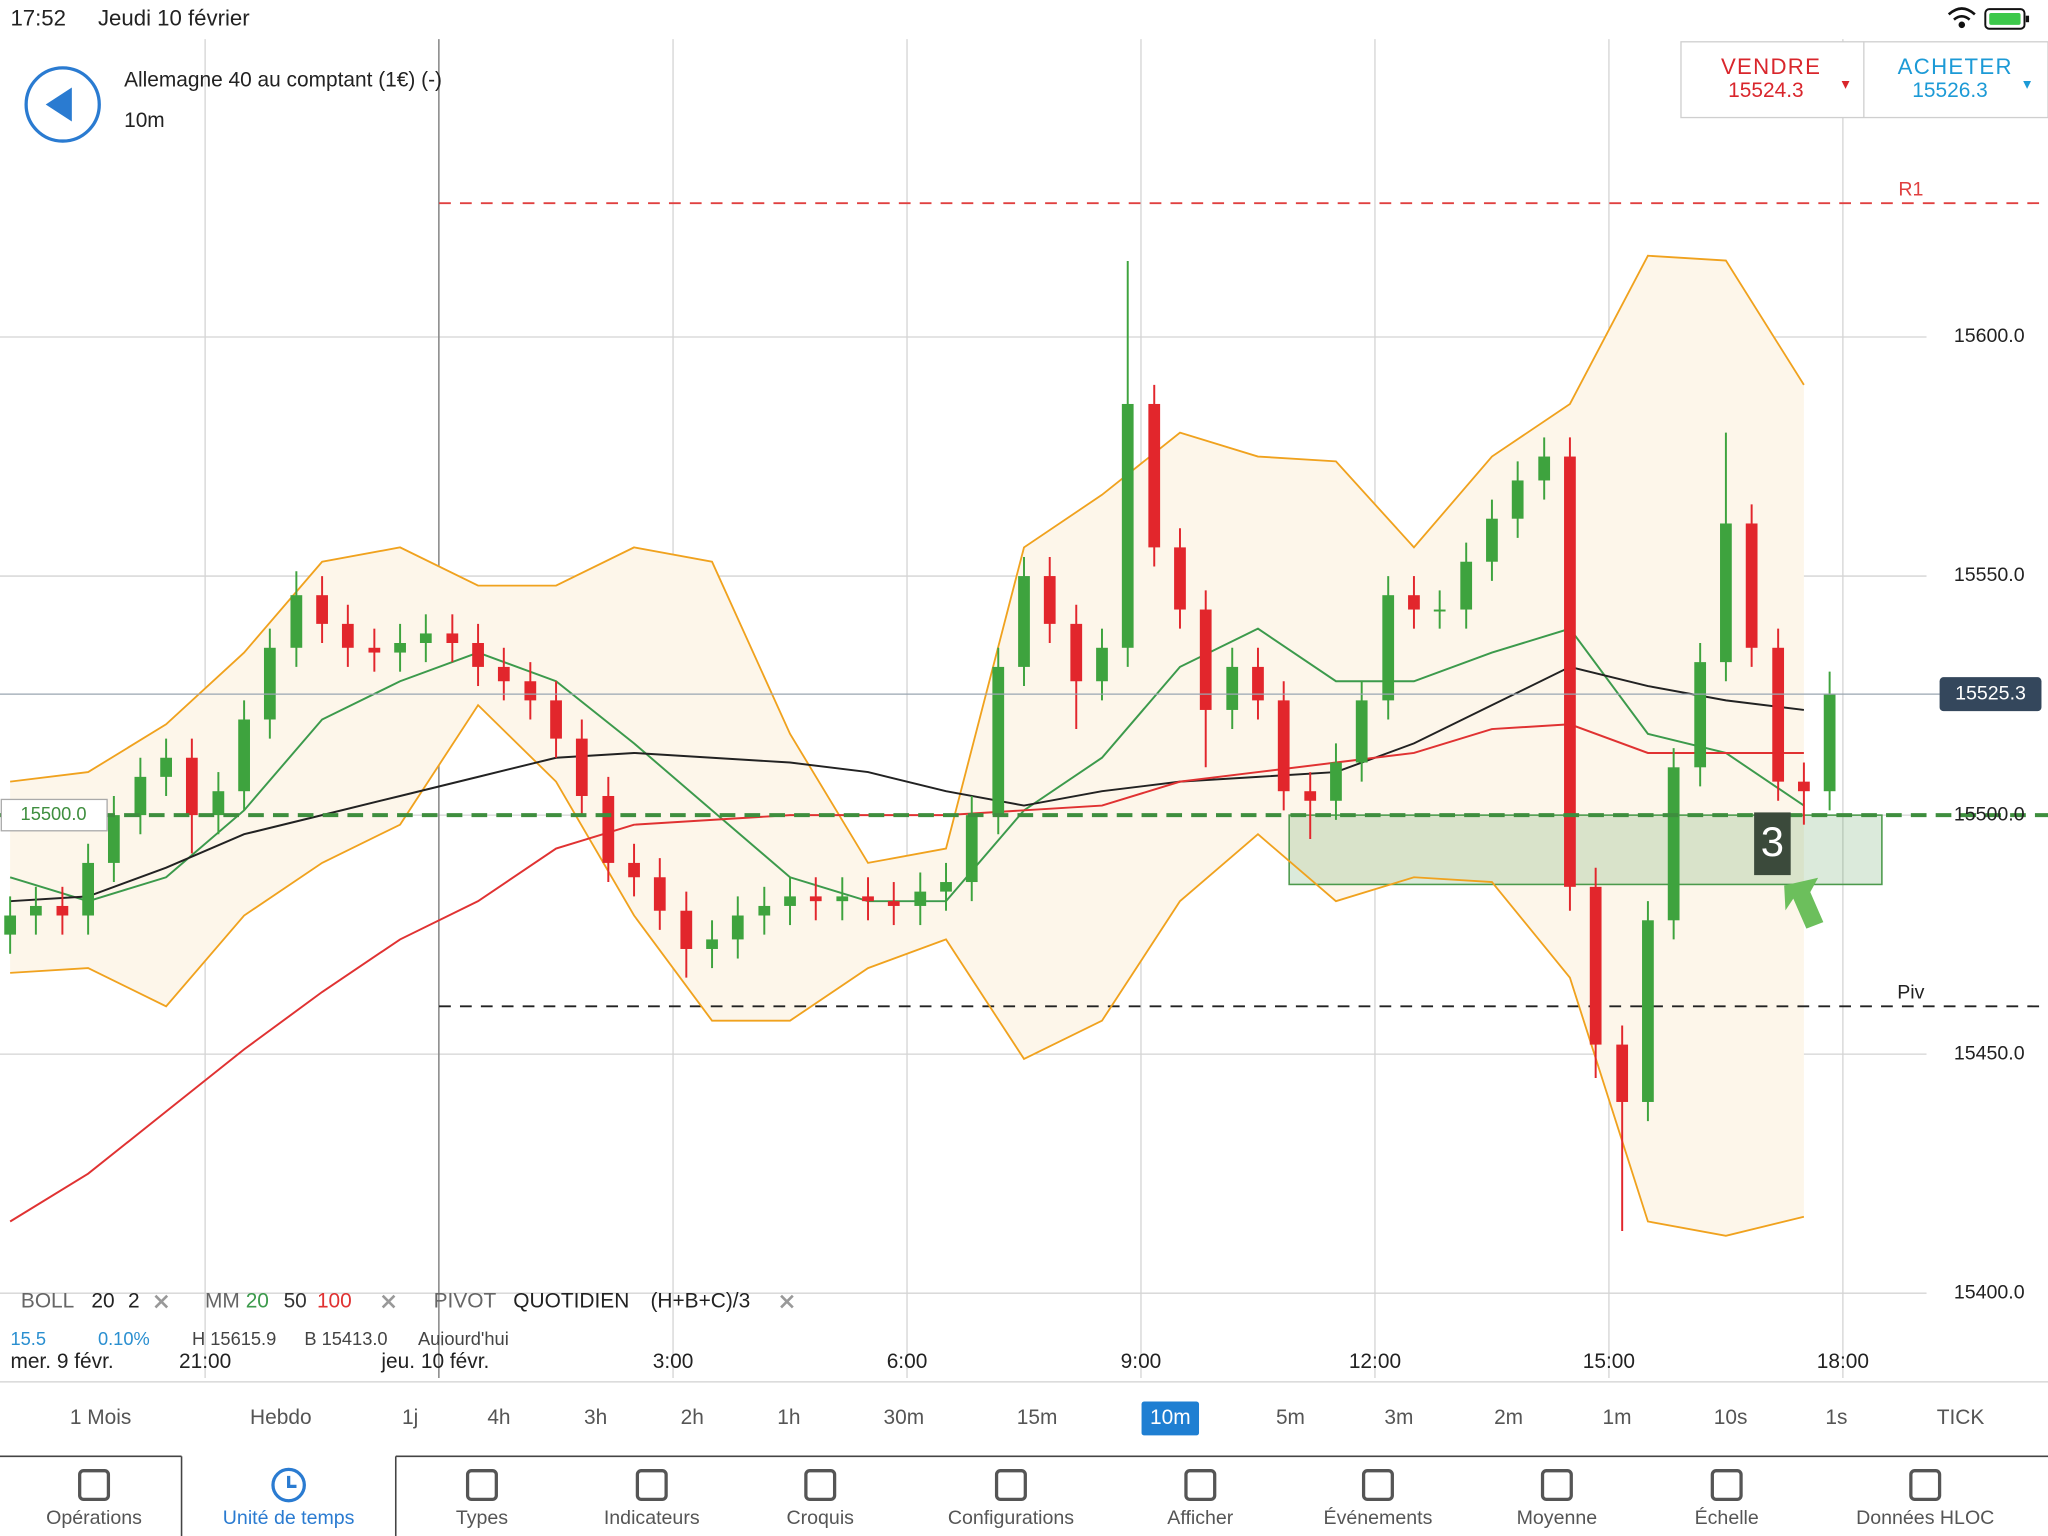 The image size is (2048, 1536). Describe the element at coordinates (1200, 1518) in the screenshot. I see `toolbar-button: Afficher` at that location.